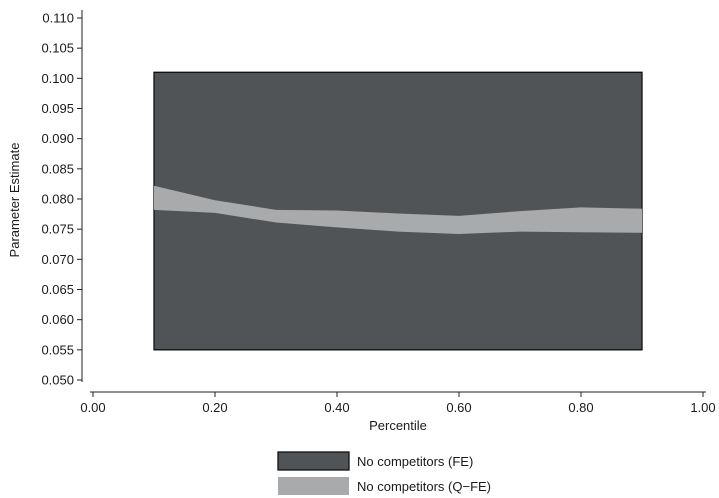  What do you see at coordinates (424, 486) in the screenshot?
I see `legend-label-2: No competitors (Q−FE)` at bounding box center [424, 486].